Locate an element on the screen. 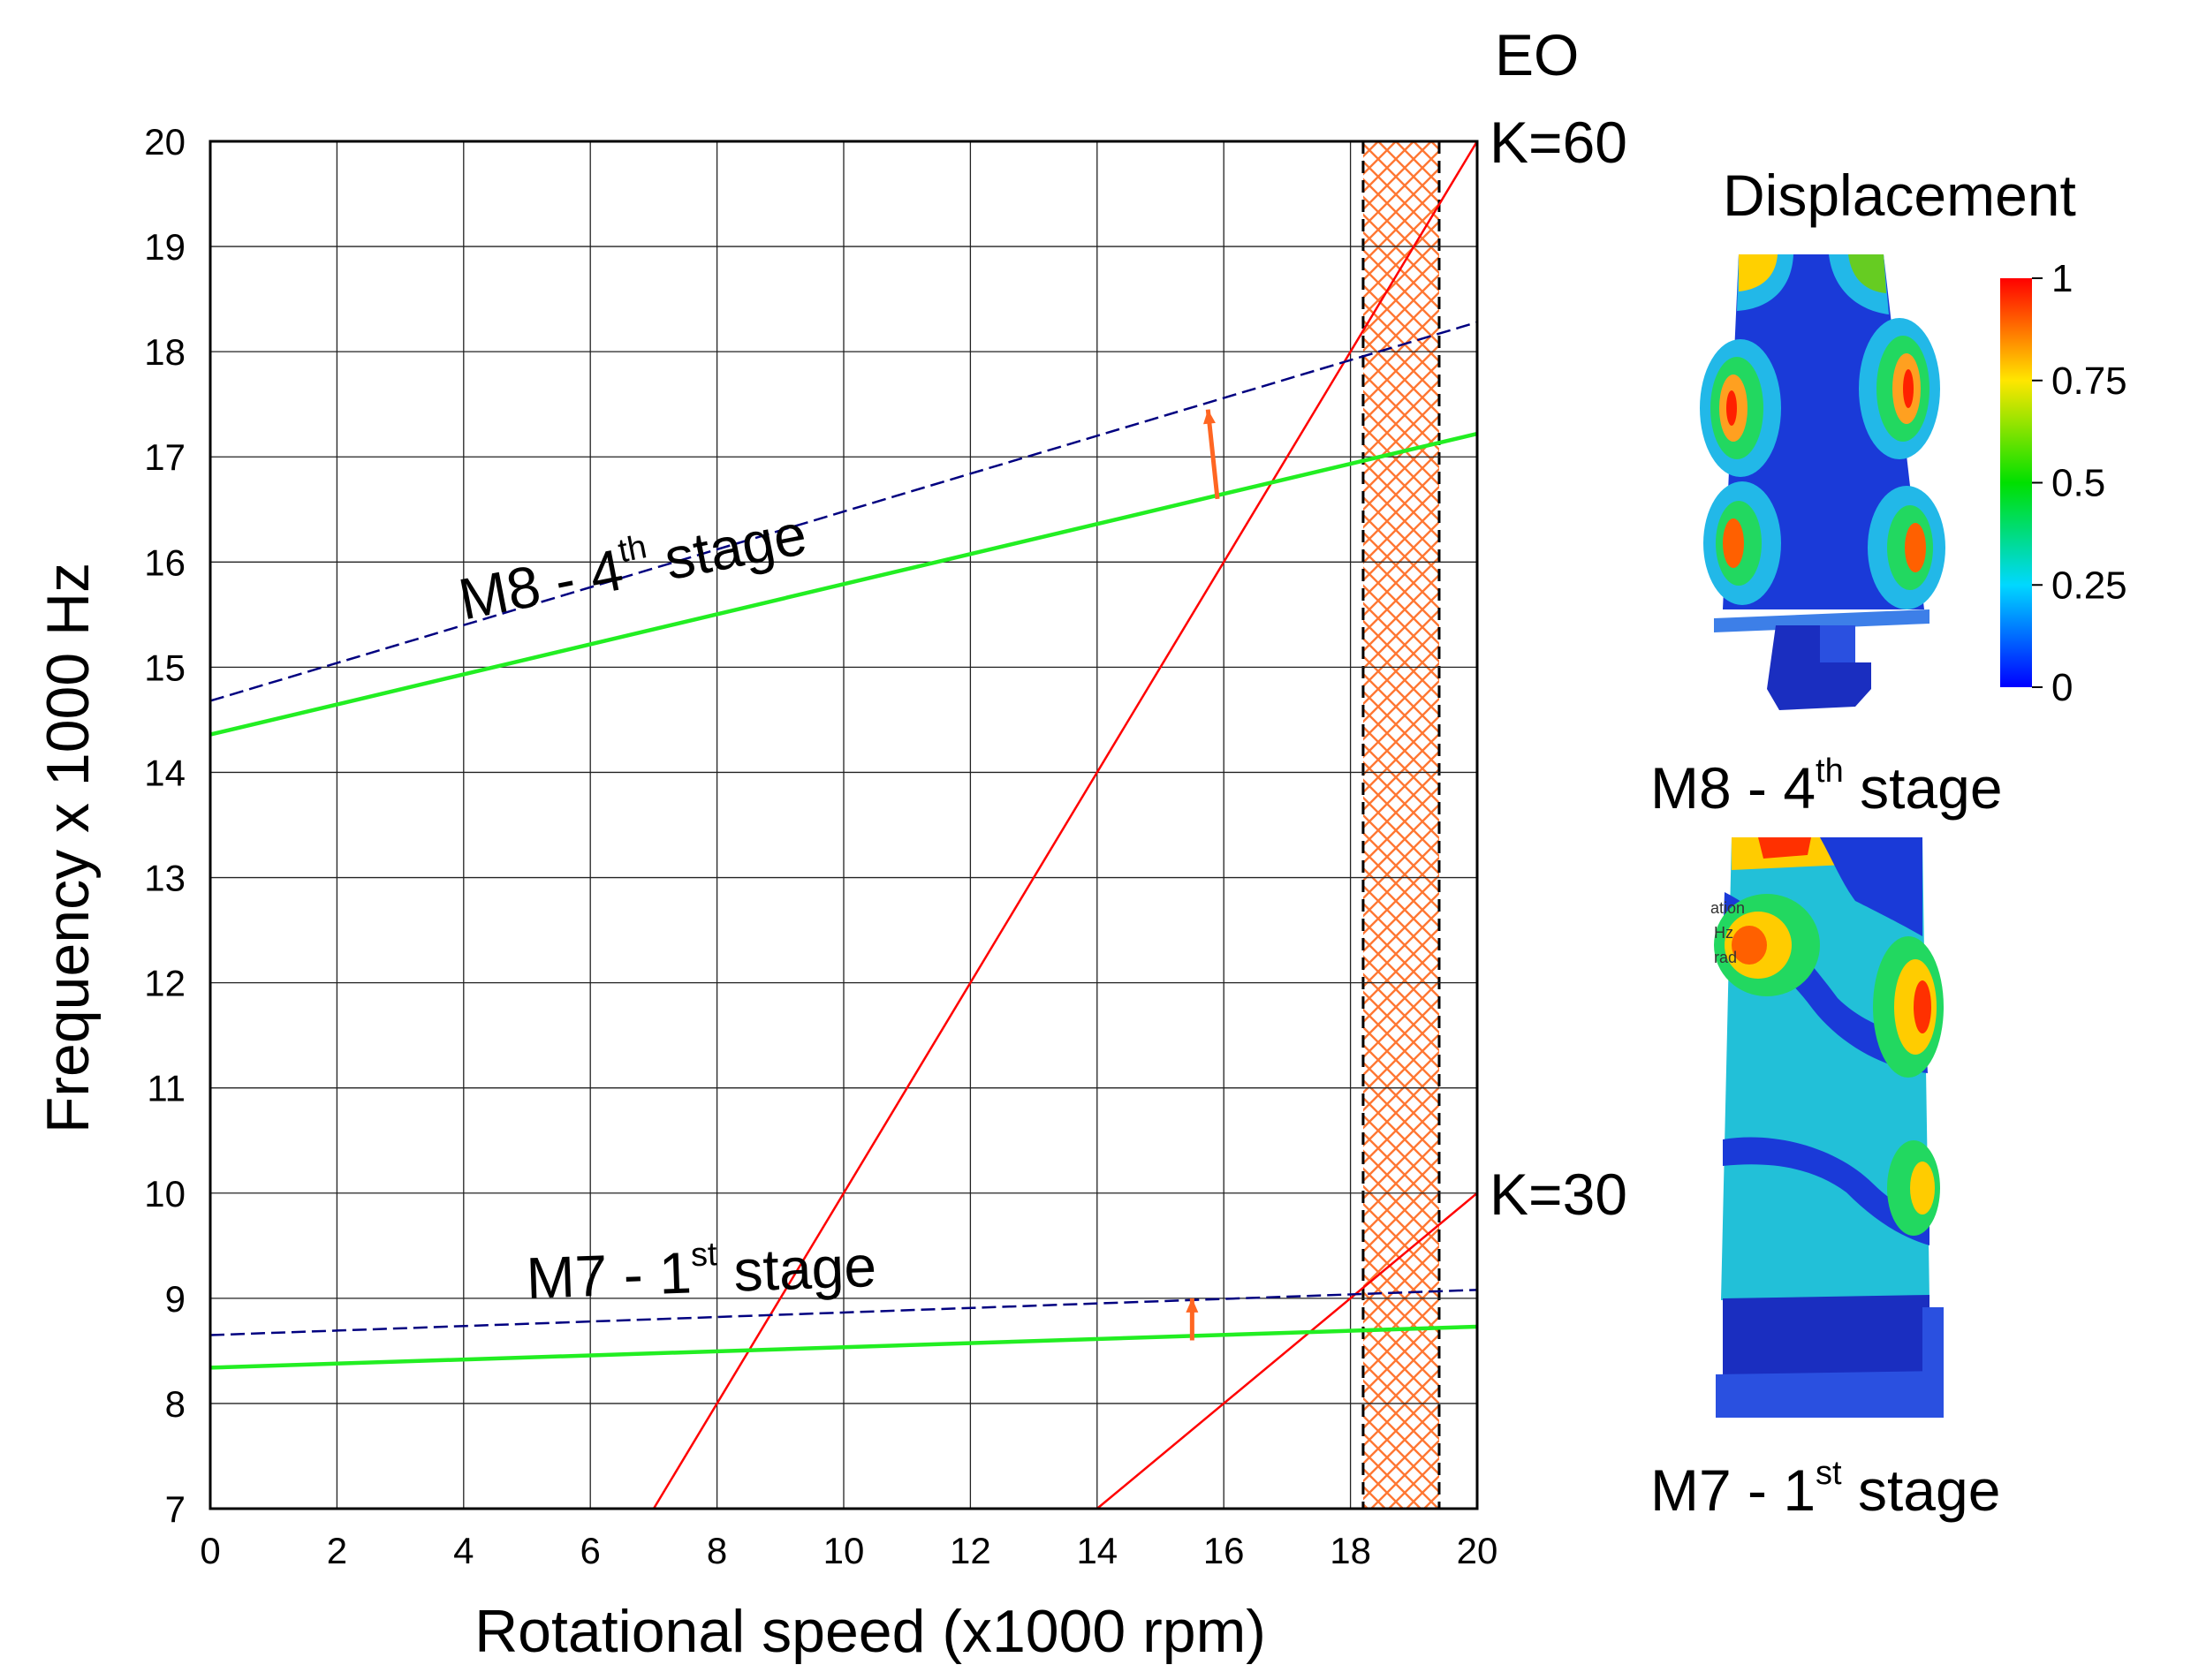 The height and width of the screenshot is (1680, 2191). y-tick-label: 18 is located at coordinates (165, 352).